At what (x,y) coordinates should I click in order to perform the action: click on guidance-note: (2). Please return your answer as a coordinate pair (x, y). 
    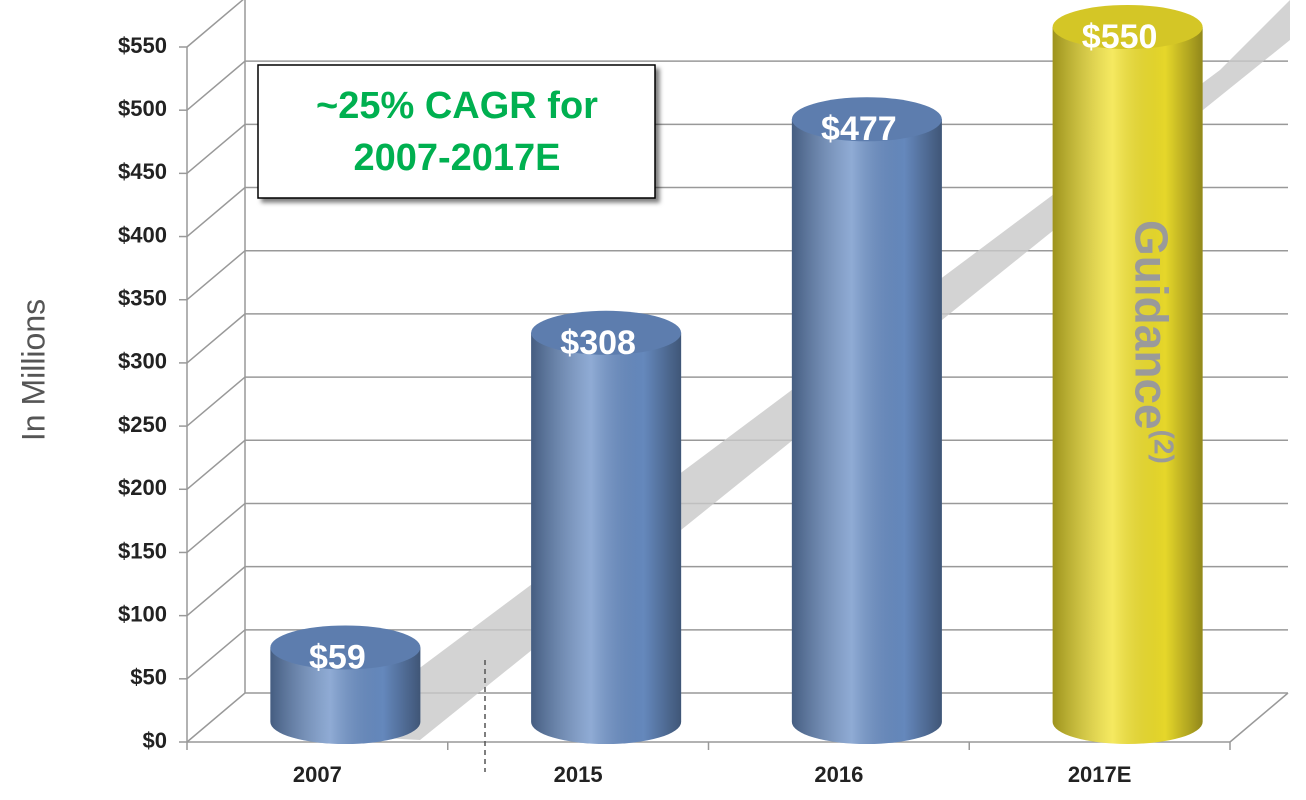
    Looking at the image, I should click on (1163, 447).